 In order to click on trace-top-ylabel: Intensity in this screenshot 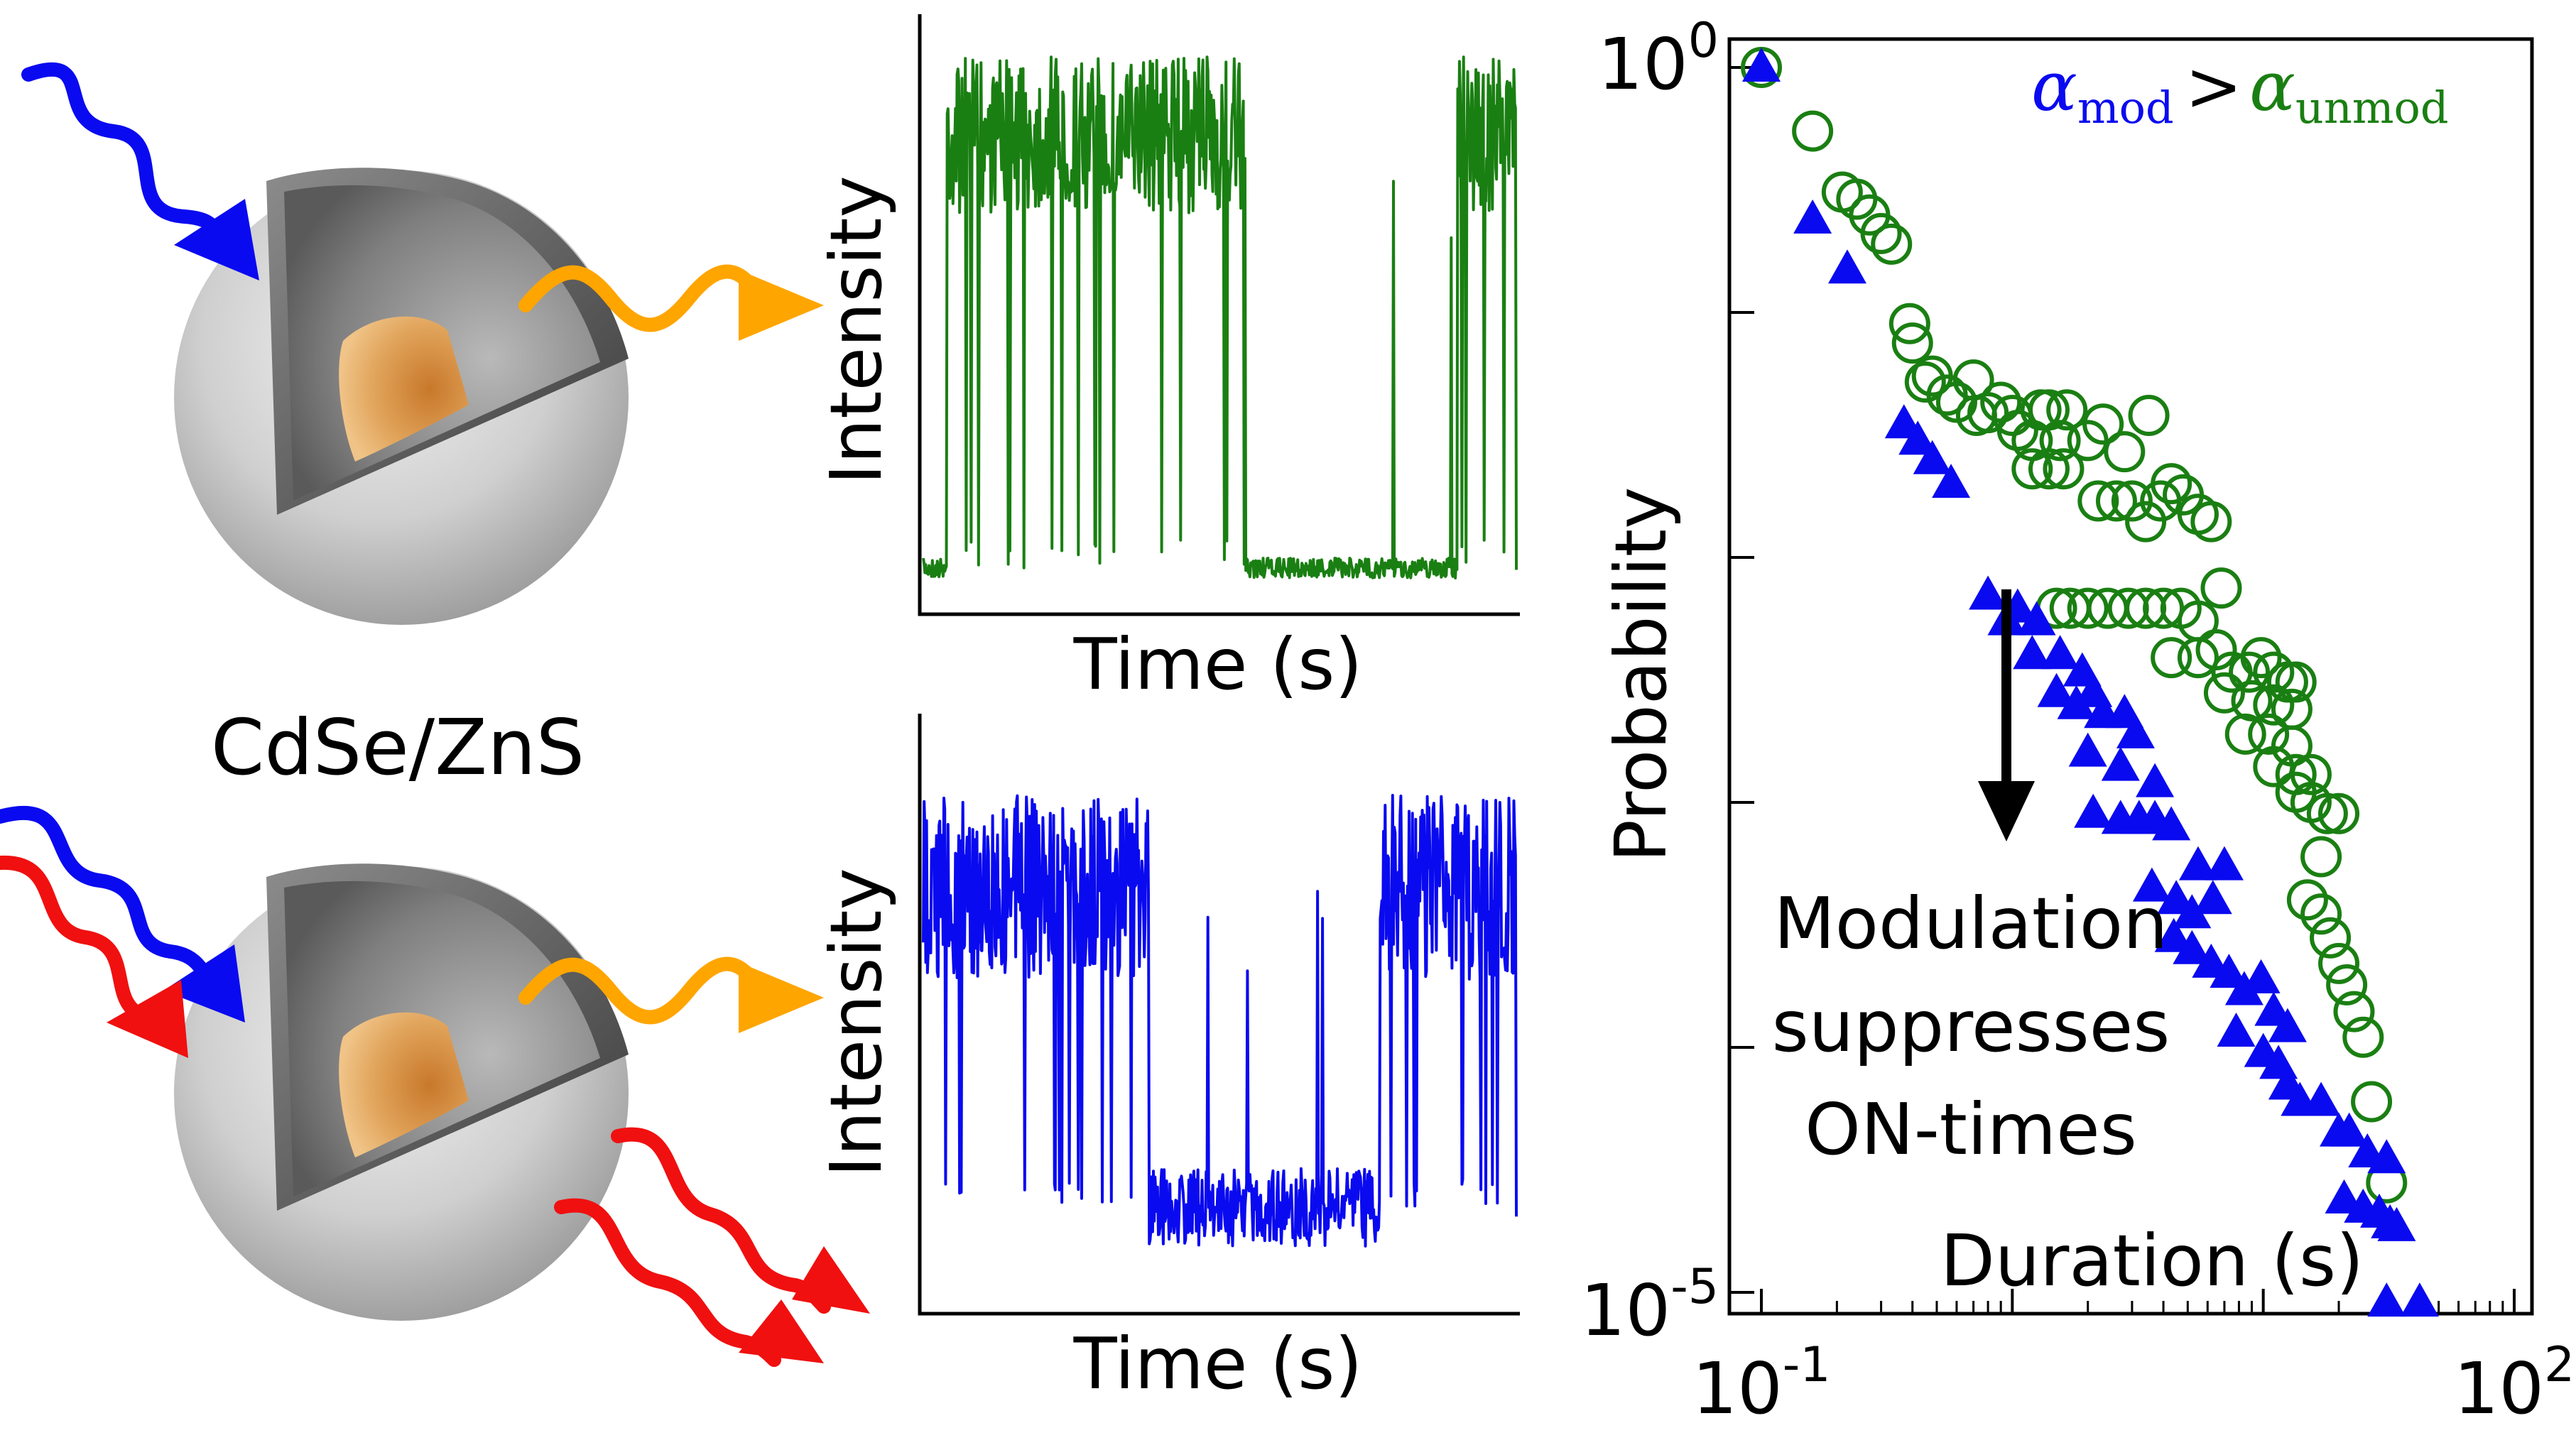, I will do `click(856, 329)`.